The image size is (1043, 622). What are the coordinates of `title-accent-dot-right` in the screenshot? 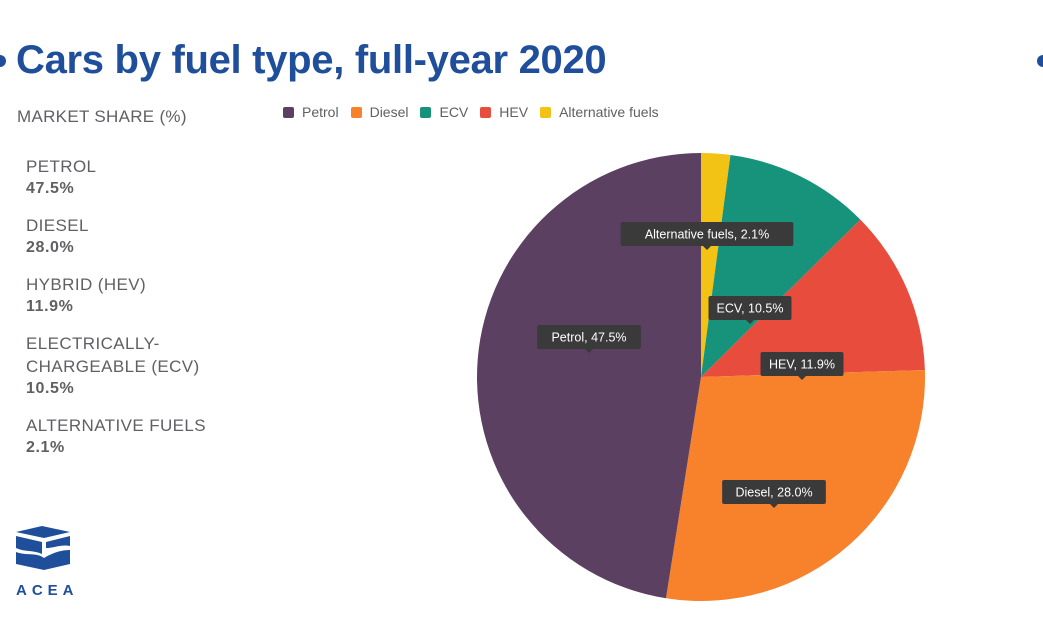 It's located at (1040, 61).